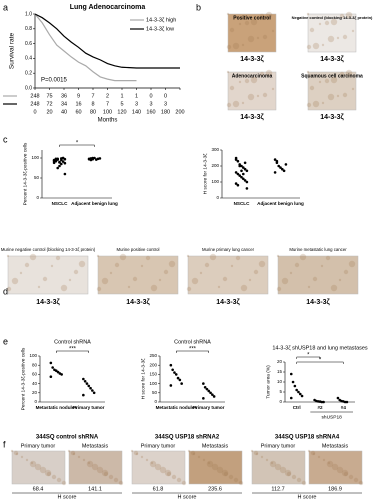 The width and height of the screenshot is (373, 500). I want to click on panel-label: e, so click(5, 341).